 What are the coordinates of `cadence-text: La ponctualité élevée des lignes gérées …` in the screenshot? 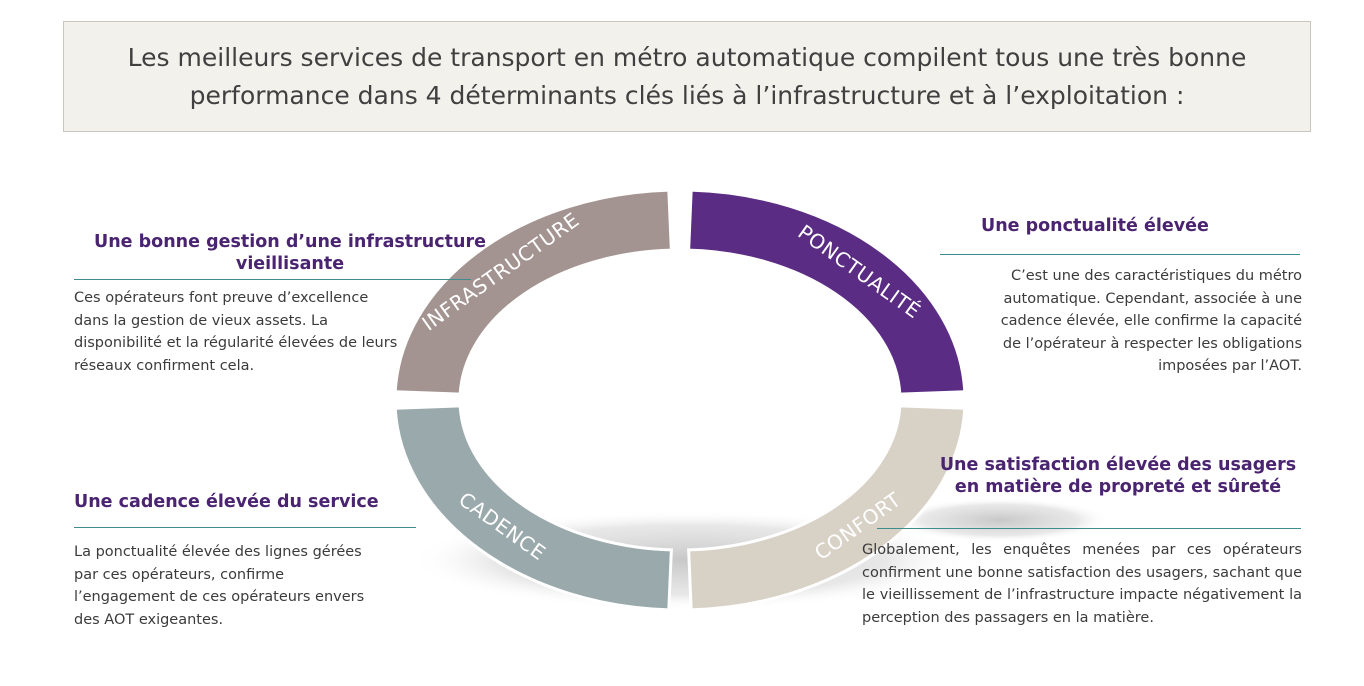 It's located at (219, 586).